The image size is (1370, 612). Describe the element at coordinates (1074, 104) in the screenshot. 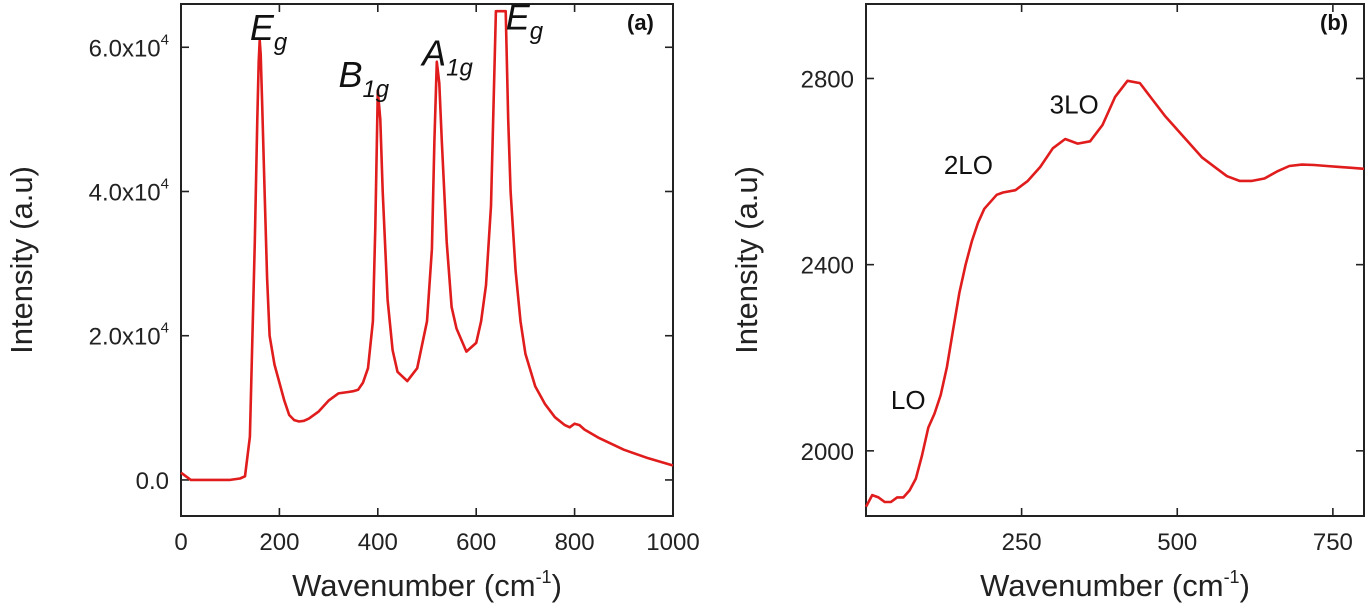

I see `peak-label: 3LO` at that location.